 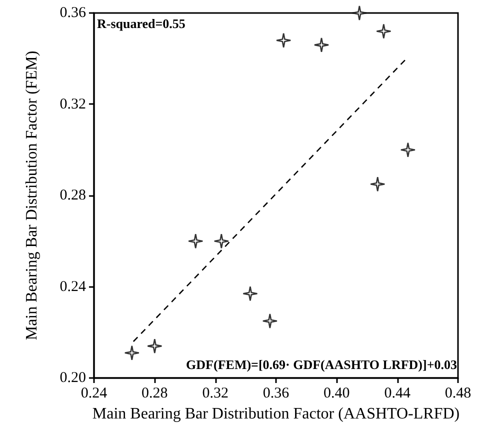 I want to click on y-tick-label: 0.36, so click(x=73, y=13).